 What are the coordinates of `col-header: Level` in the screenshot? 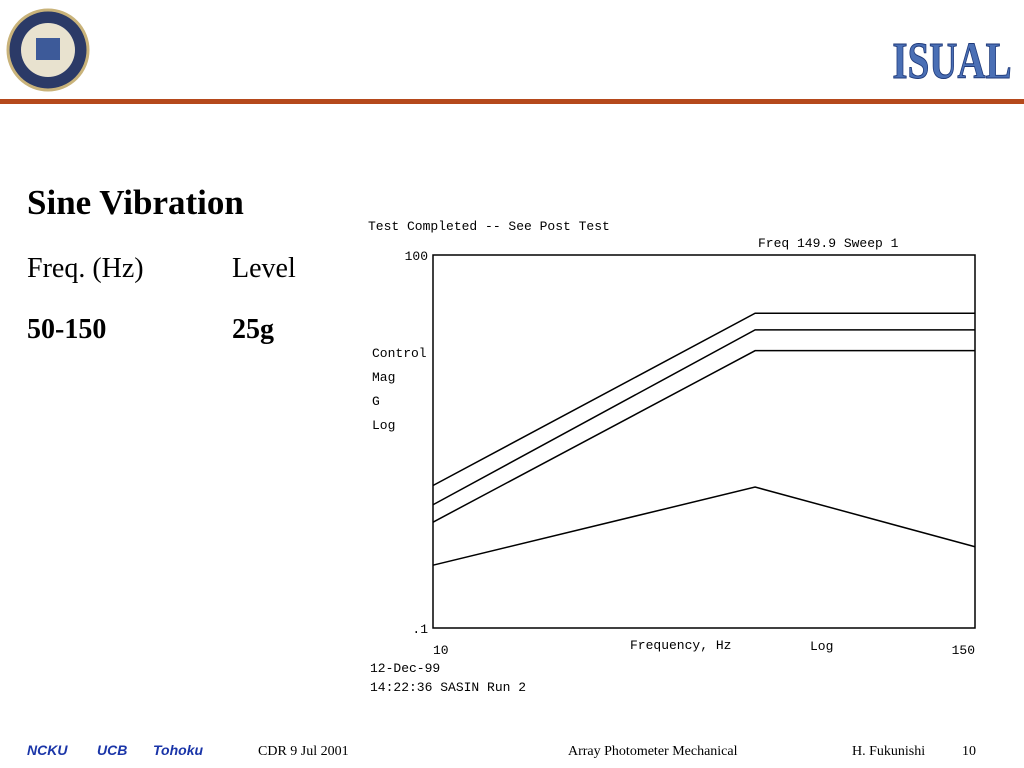 It's located at (264, 268).